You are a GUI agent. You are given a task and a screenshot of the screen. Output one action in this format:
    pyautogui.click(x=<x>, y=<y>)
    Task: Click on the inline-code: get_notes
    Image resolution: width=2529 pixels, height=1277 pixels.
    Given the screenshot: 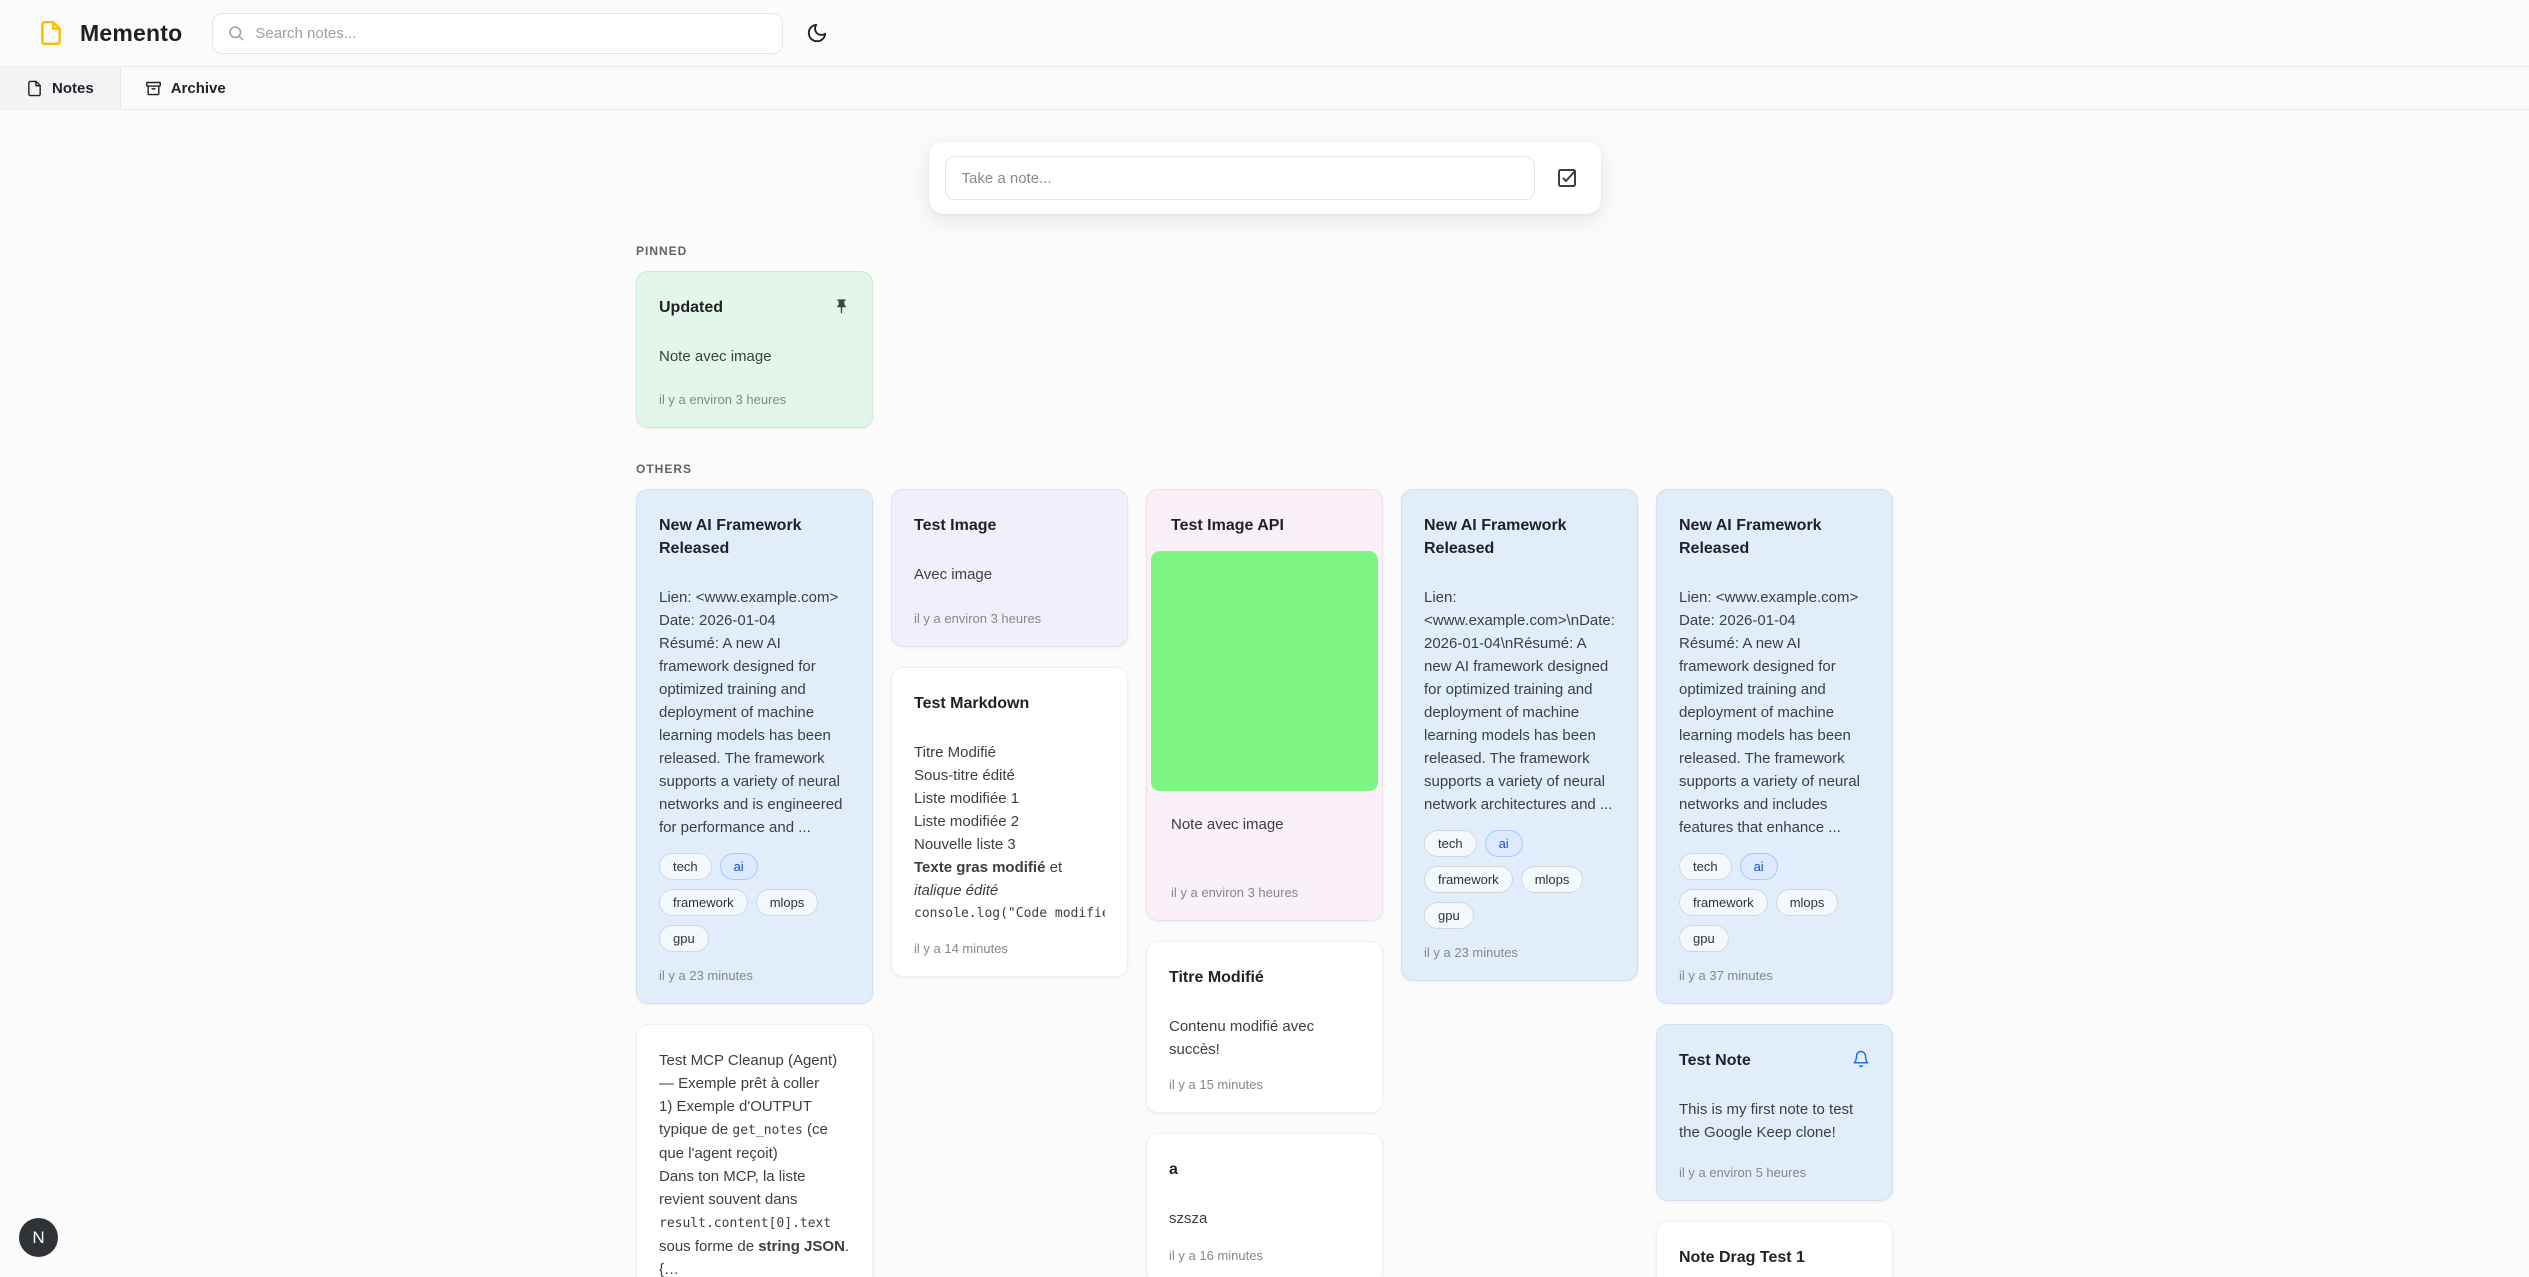 What is the action you would take?
    pyautogui.click(x=767, y=1130)
    